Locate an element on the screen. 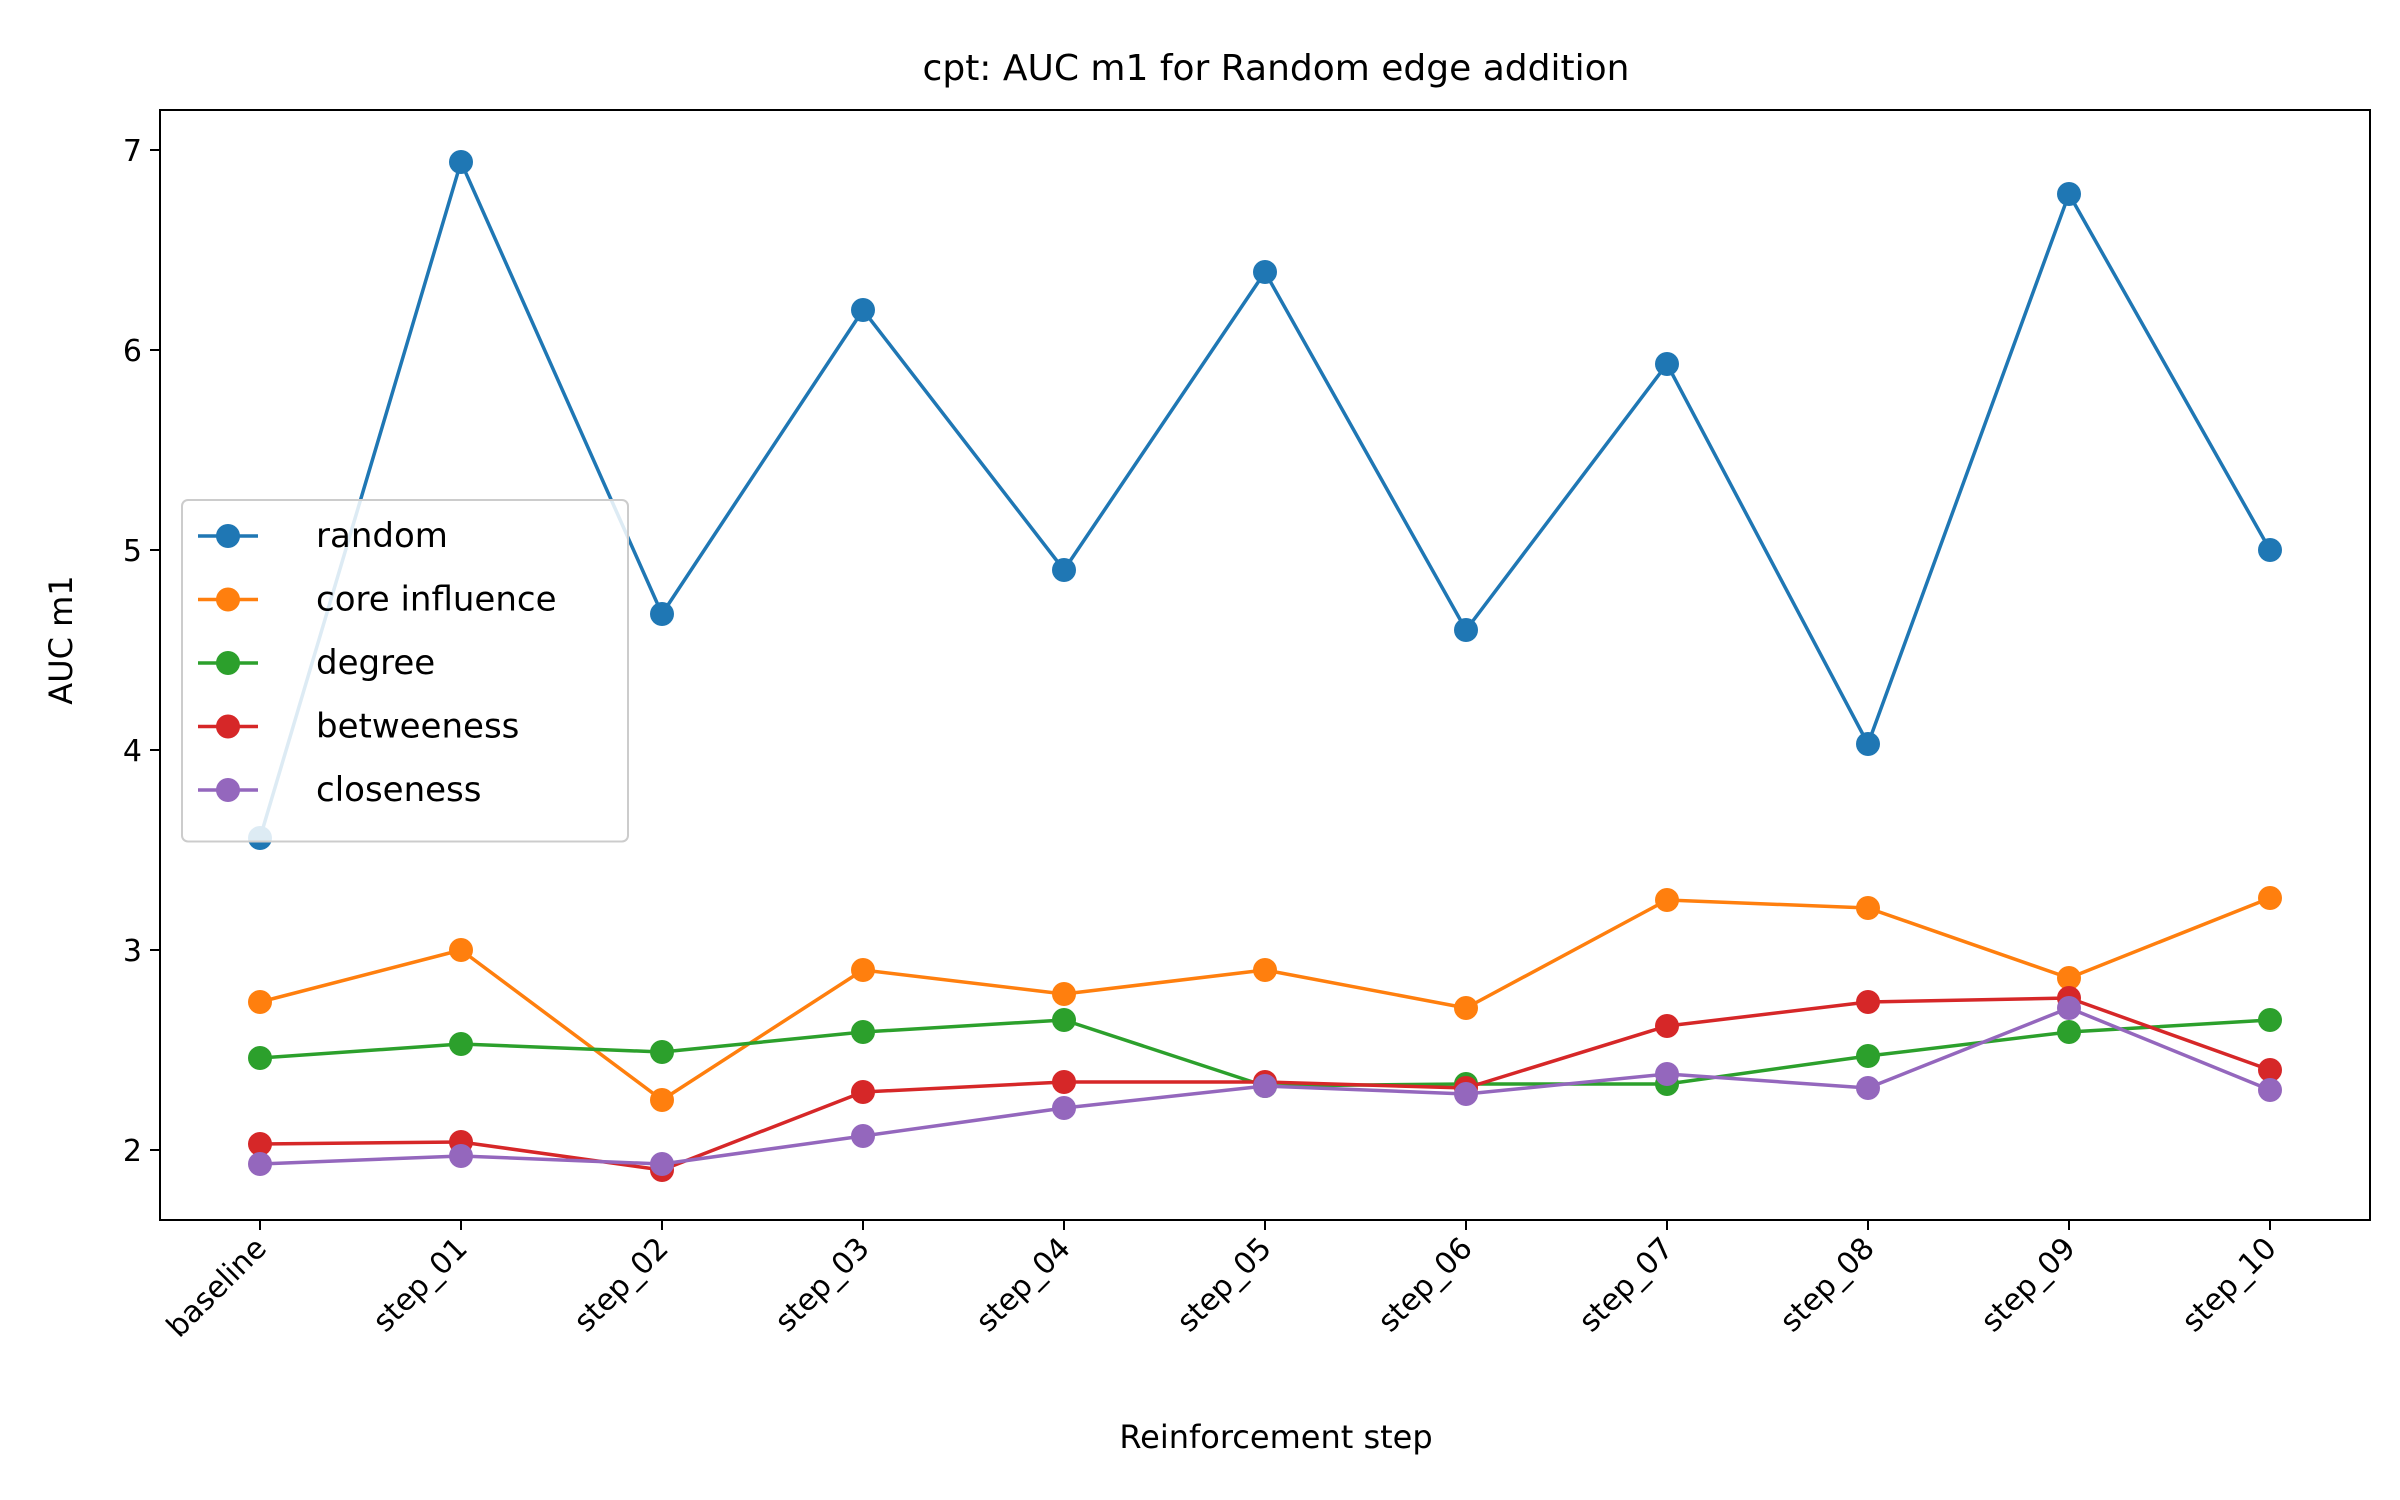 This screenshot has height=1500, width=2400. legend-label: closeness is located at coordinates (398, 790).